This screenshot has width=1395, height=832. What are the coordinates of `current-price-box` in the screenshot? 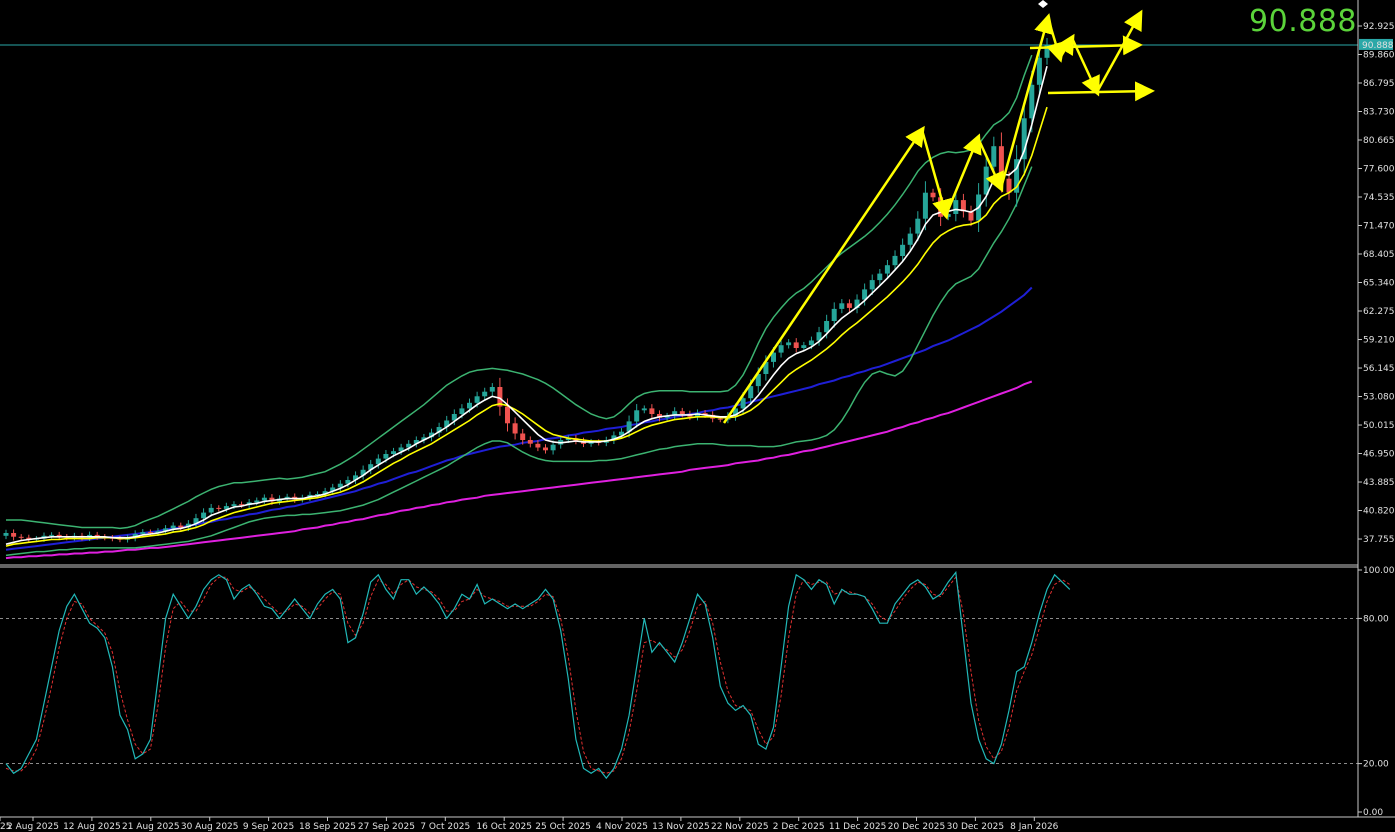 It's located at (1376, 44).